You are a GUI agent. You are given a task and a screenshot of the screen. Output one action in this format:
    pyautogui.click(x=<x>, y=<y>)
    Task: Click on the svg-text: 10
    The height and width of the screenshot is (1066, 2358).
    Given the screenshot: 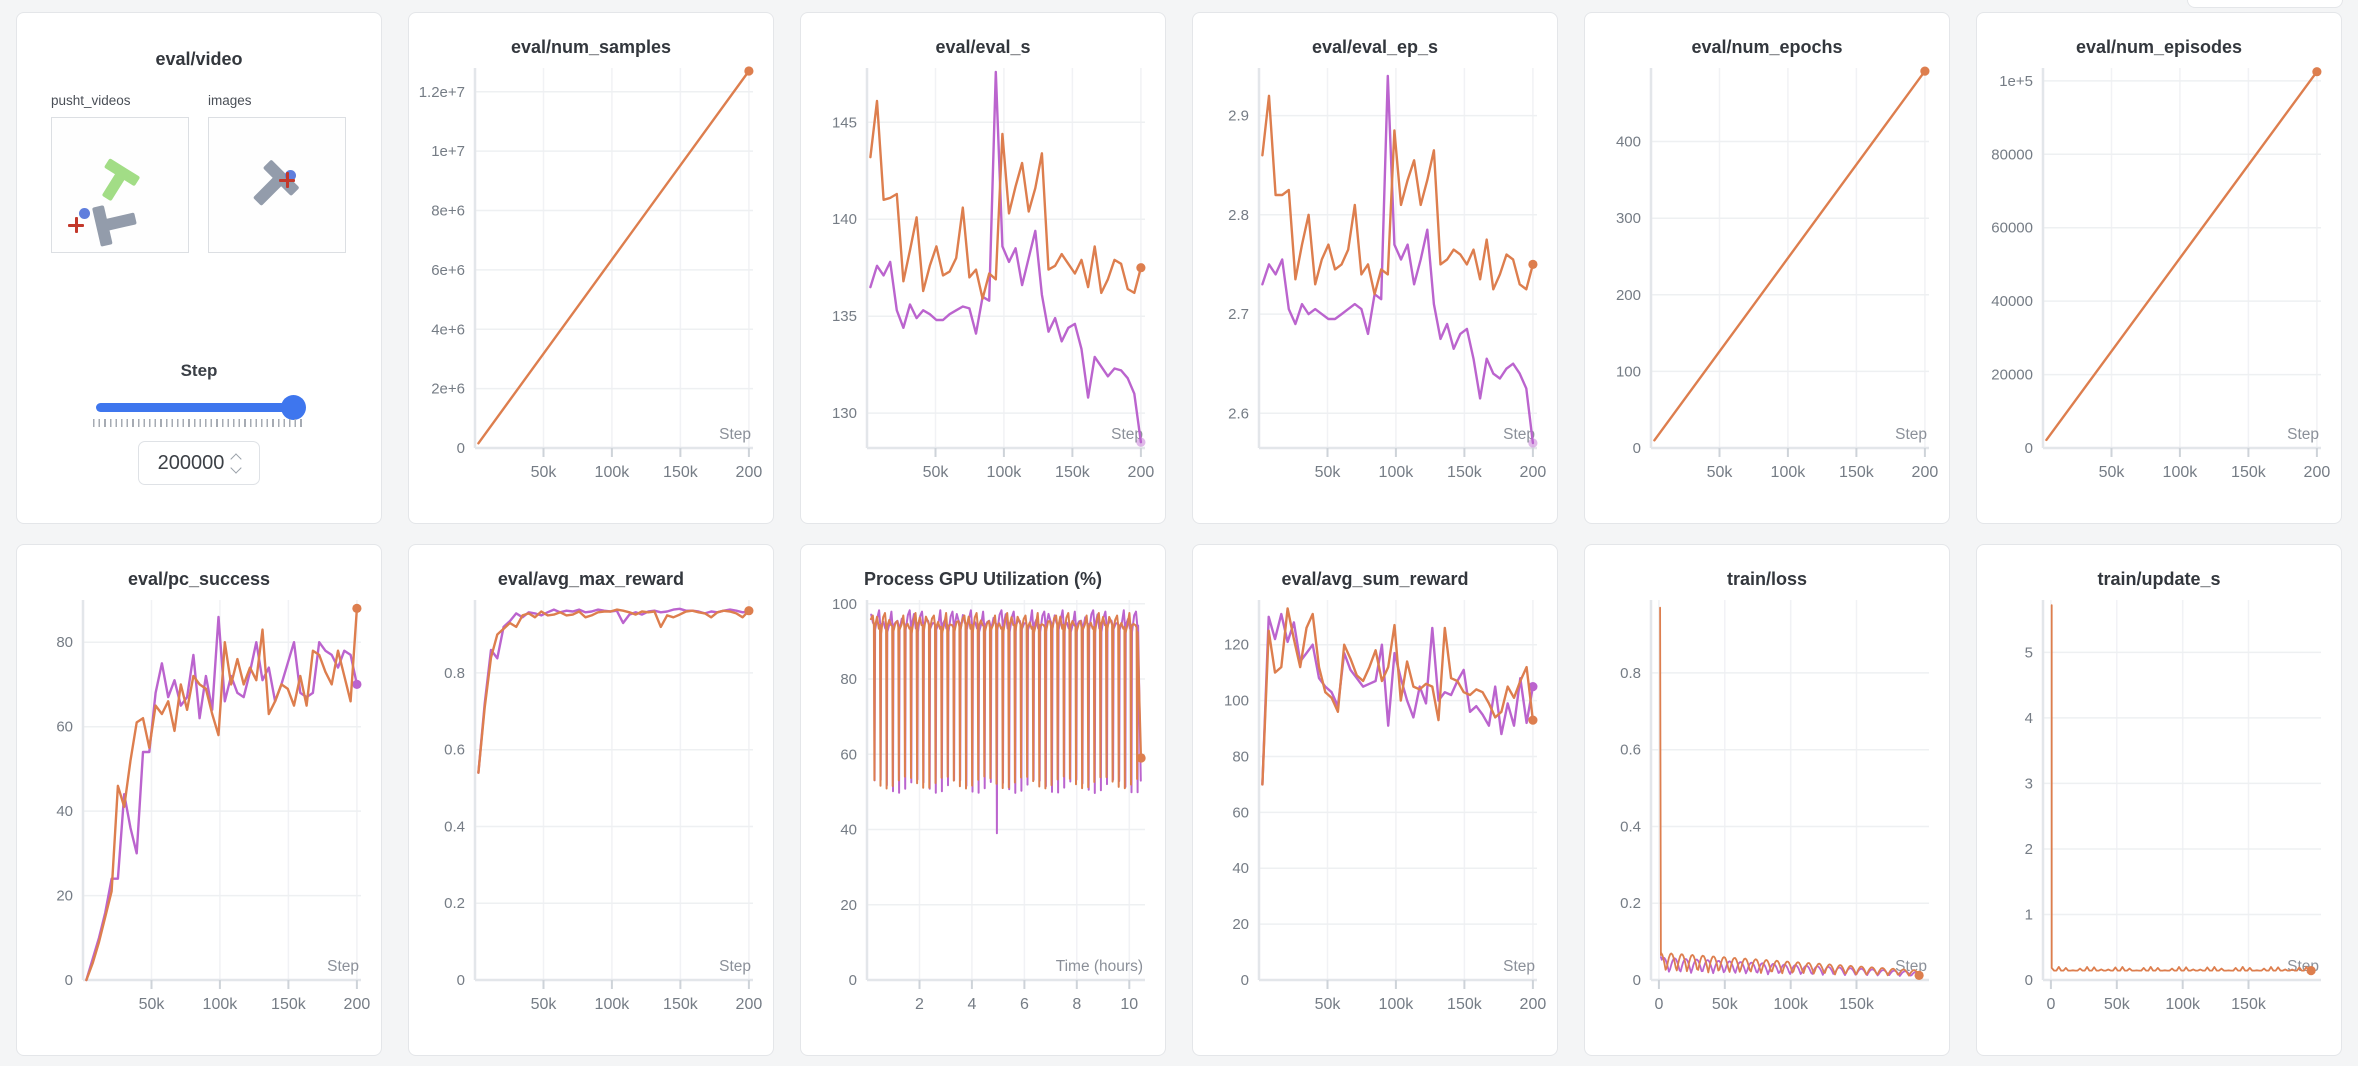 What is the action you would take?
    pyautogui.click(x=1129, y=1004)
    